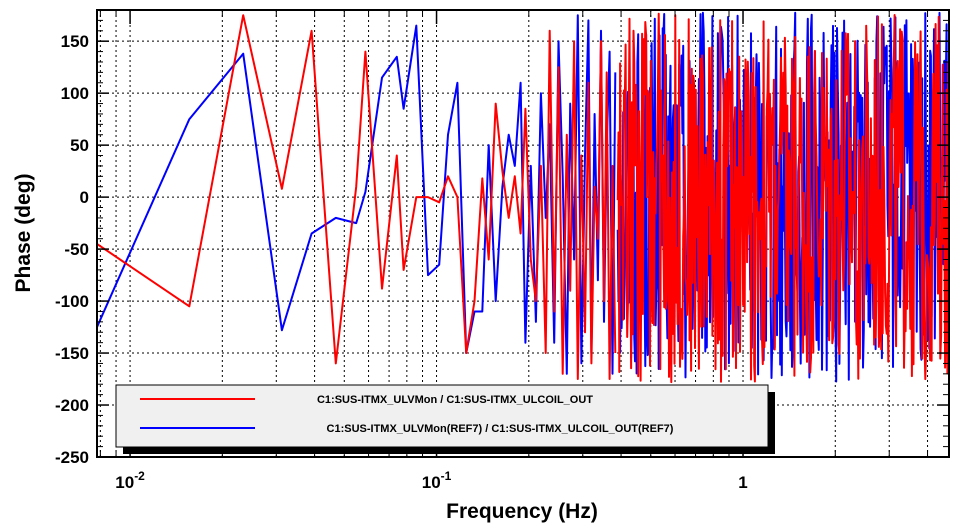  I want to click on x-tick-label: 1, so click(742, 482).